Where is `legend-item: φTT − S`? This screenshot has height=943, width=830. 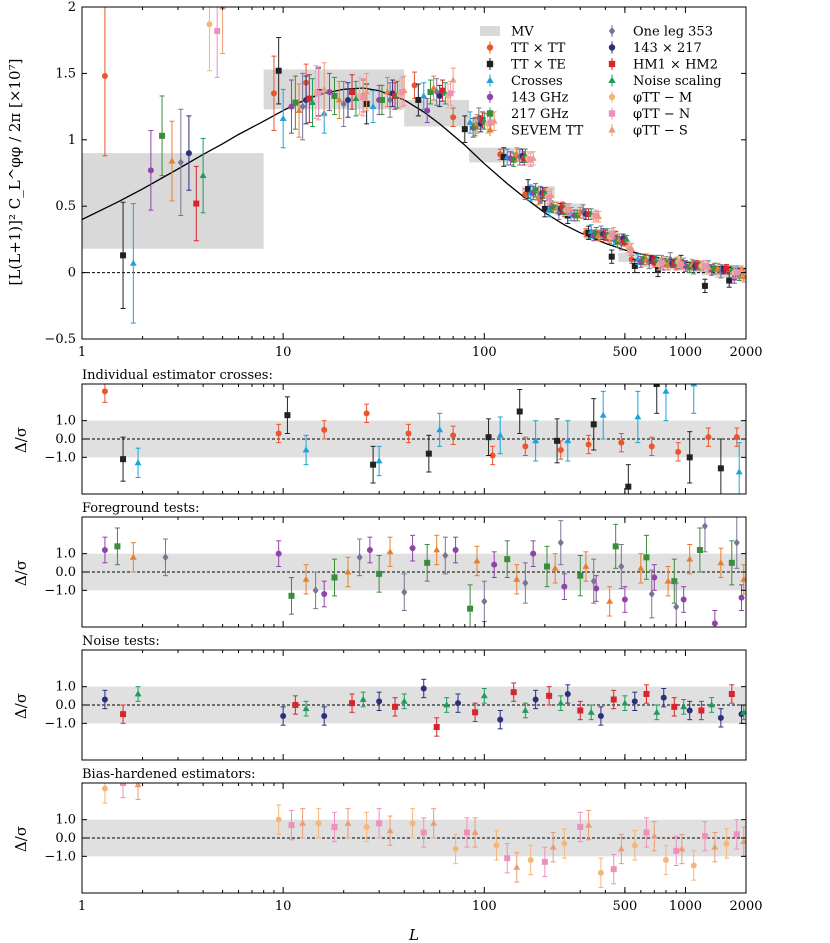
legend-item: φTT − S is located at coordinates (648, 131).